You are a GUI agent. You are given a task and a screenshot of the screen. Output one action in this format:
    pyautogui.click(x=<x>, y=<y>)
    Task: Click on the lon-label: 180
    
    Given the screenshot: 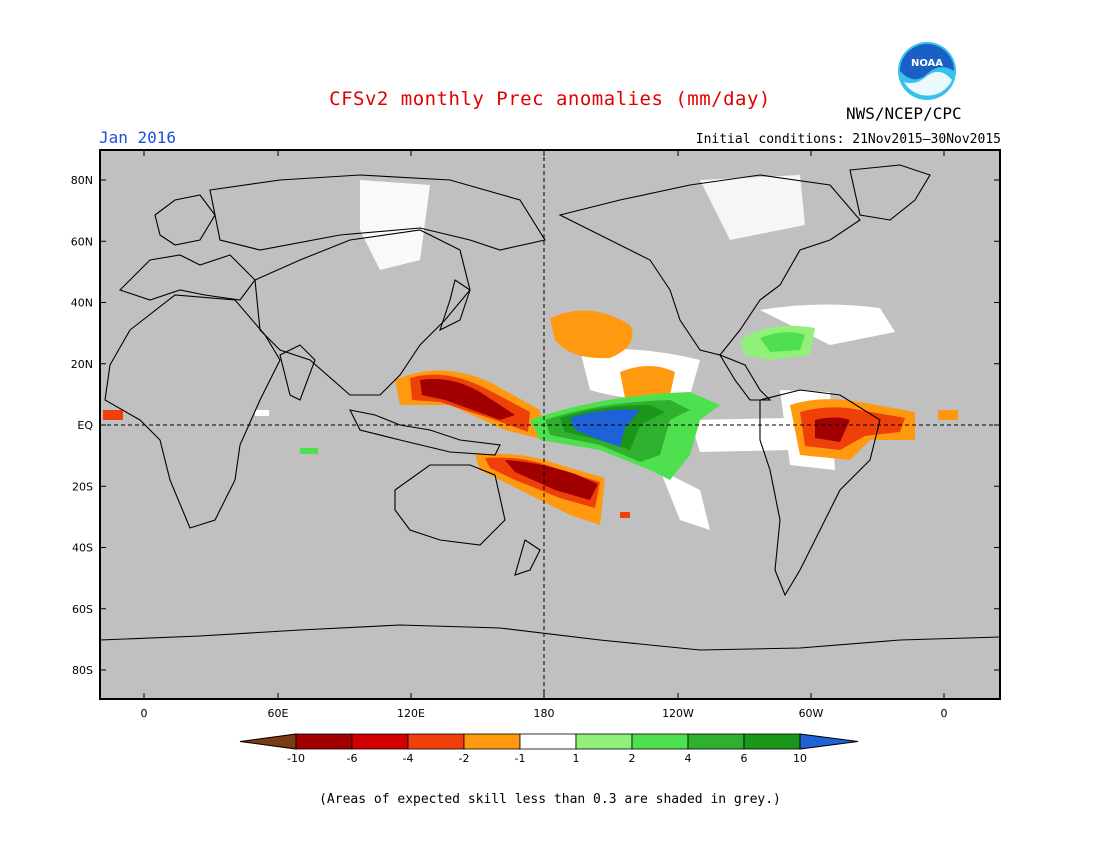 What is the action you would take?
    pyautogui.click(x=544, y=713)
    